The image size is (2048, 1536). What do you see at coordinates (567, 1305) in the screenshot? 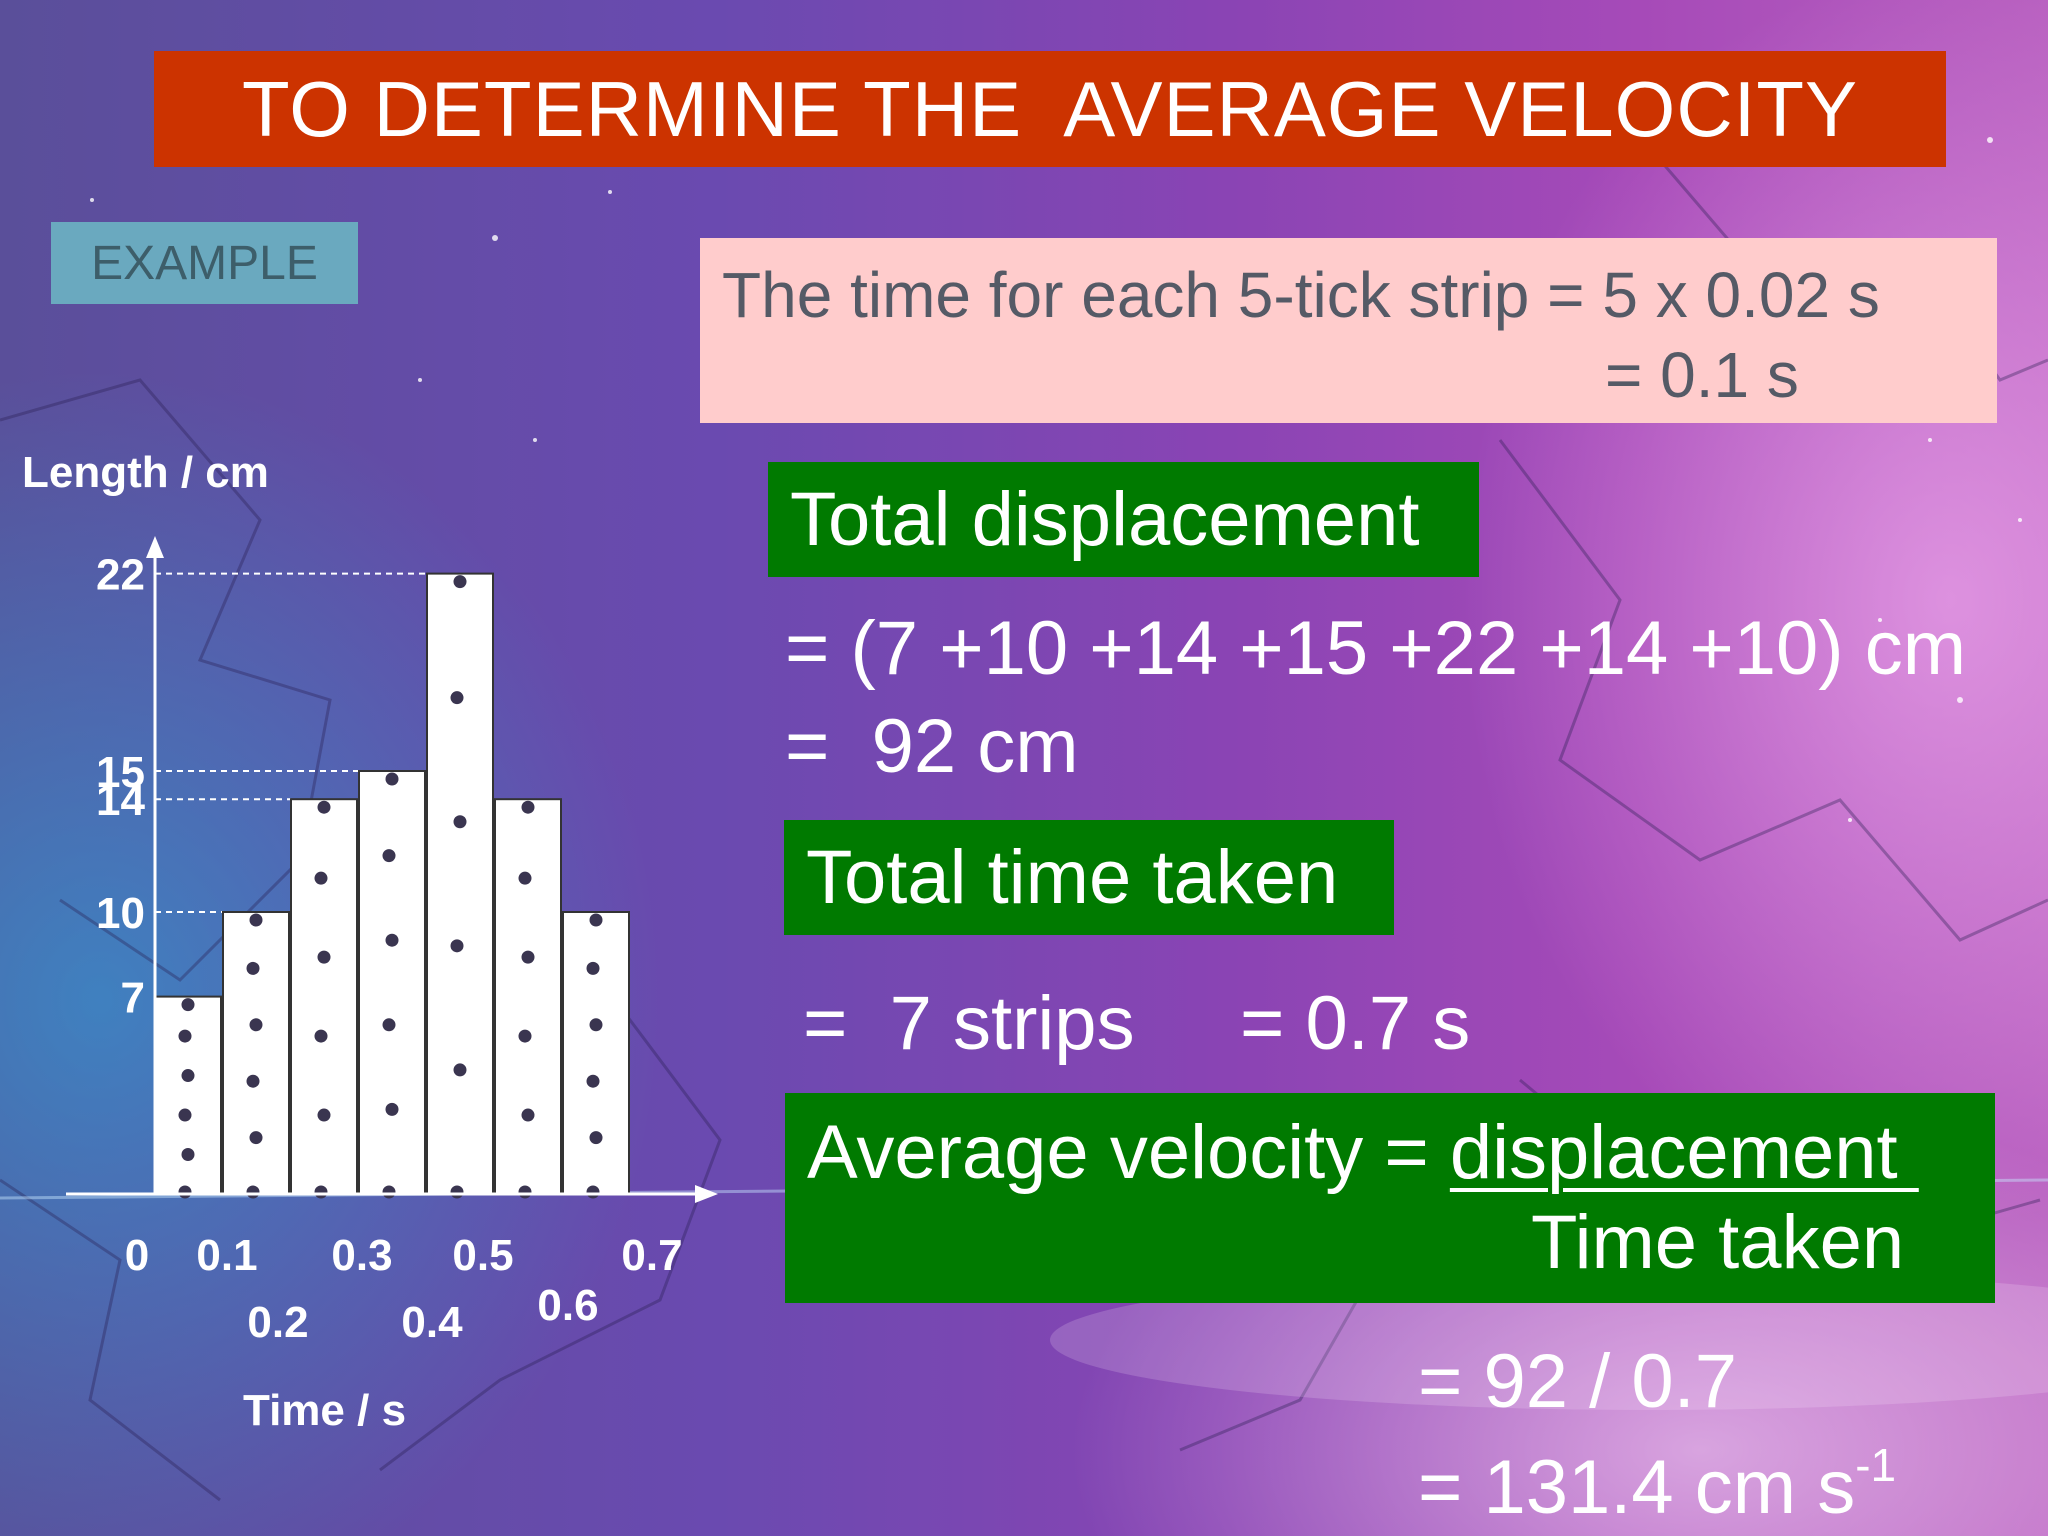
I see `x-tick-label: 0.6` at bounding box center [567, 1305].